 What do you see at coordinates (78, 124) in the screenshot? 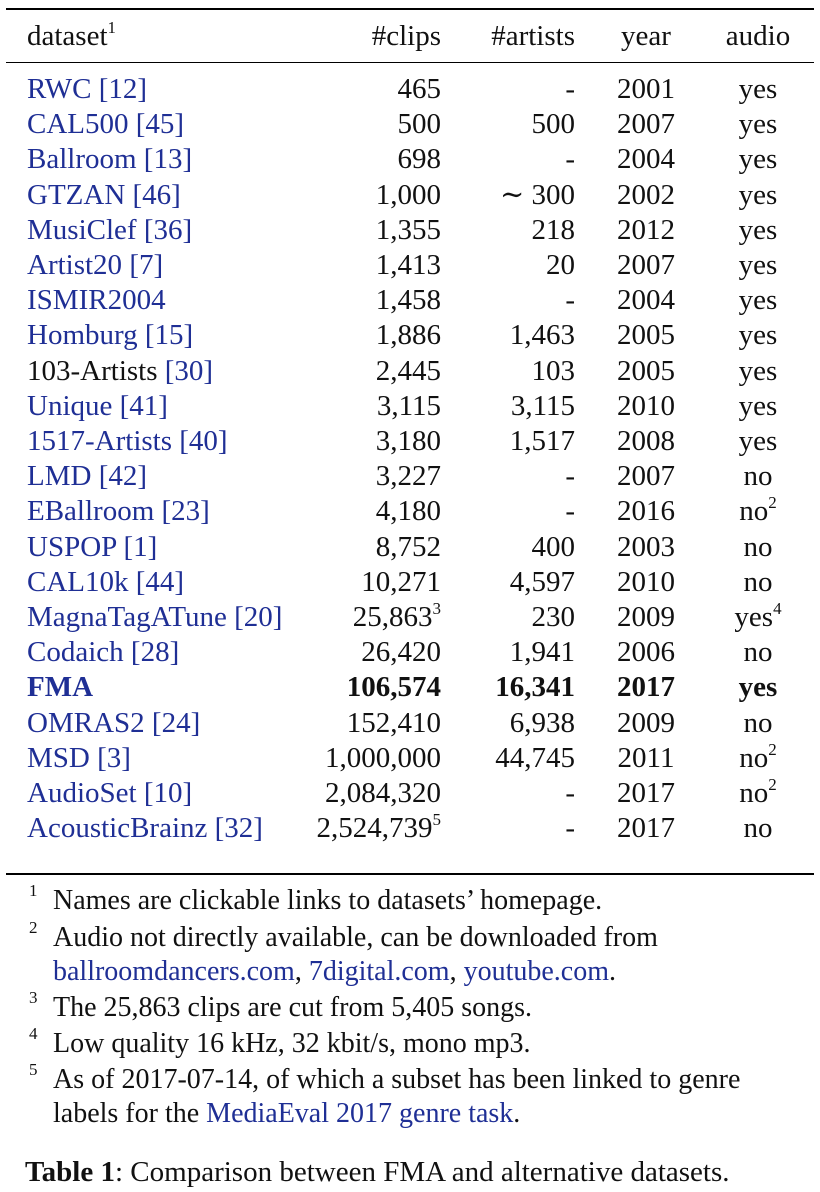
I see `dataset-link: CAL500` at bounding box center [78, 124].